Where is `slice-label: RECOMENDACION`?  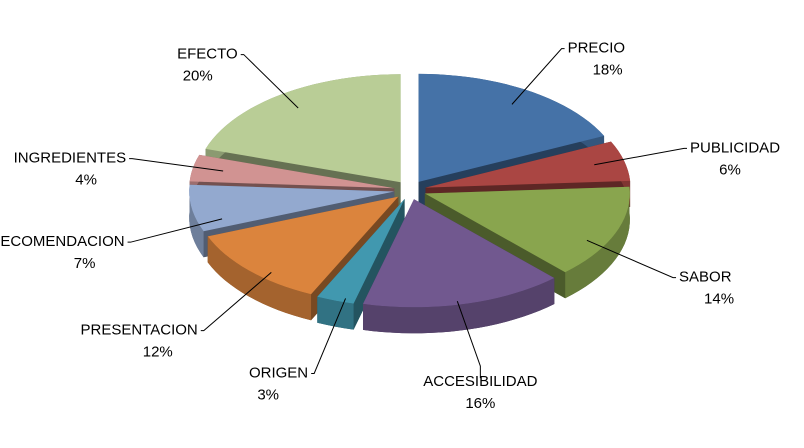 slice-label: RECOMENDACION is located at coordinates (62, 241).